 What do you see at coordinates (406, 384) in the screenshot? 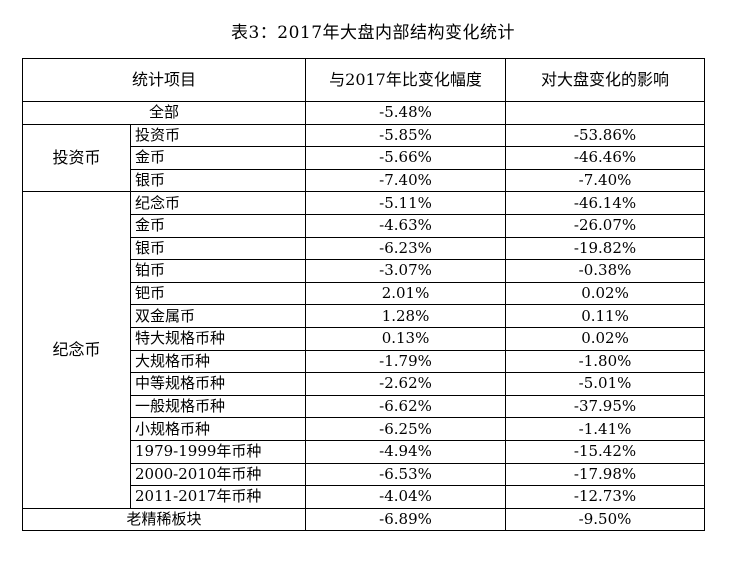
I see `row-change: -2.62%` at bounding box center [406, 384].